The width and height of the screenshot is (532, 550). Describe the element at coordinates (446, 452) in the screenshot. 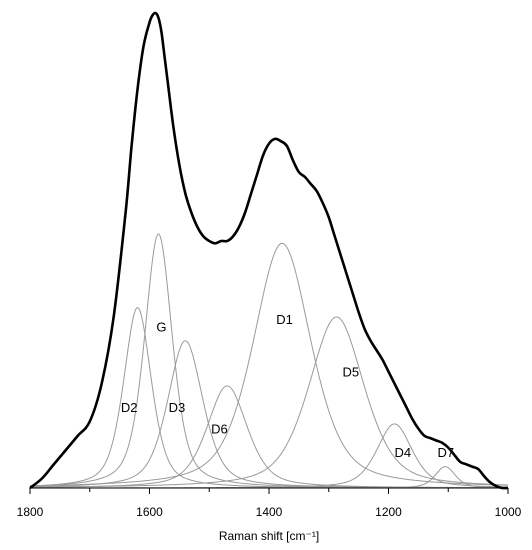

I see `peak-label-d7: D7` at that location.